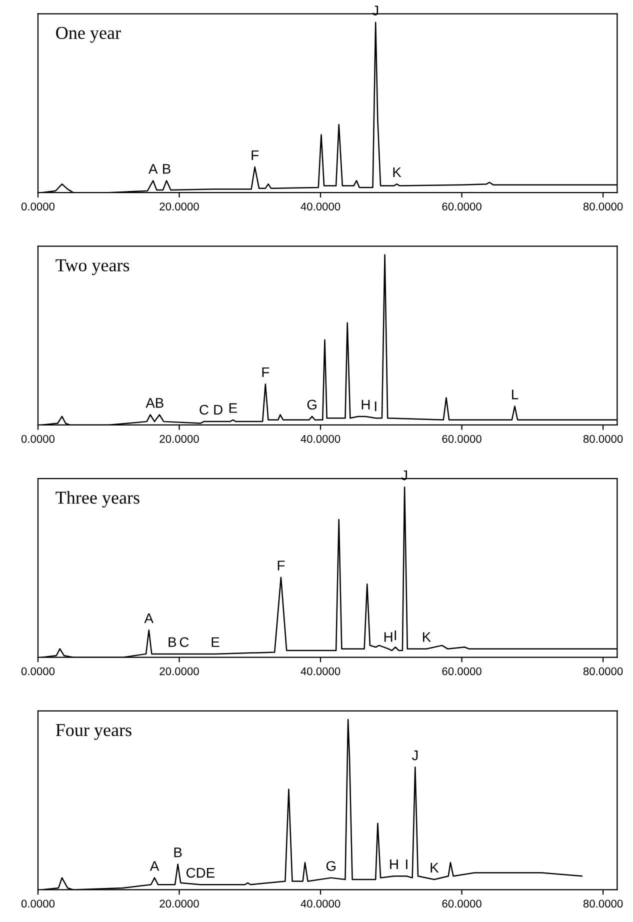 This screenshot has height=922, width=633. What do you see at coordinates (94, 732) in the screenshot?
I see `chart-title: Four years` at bounding box center [94, 732].